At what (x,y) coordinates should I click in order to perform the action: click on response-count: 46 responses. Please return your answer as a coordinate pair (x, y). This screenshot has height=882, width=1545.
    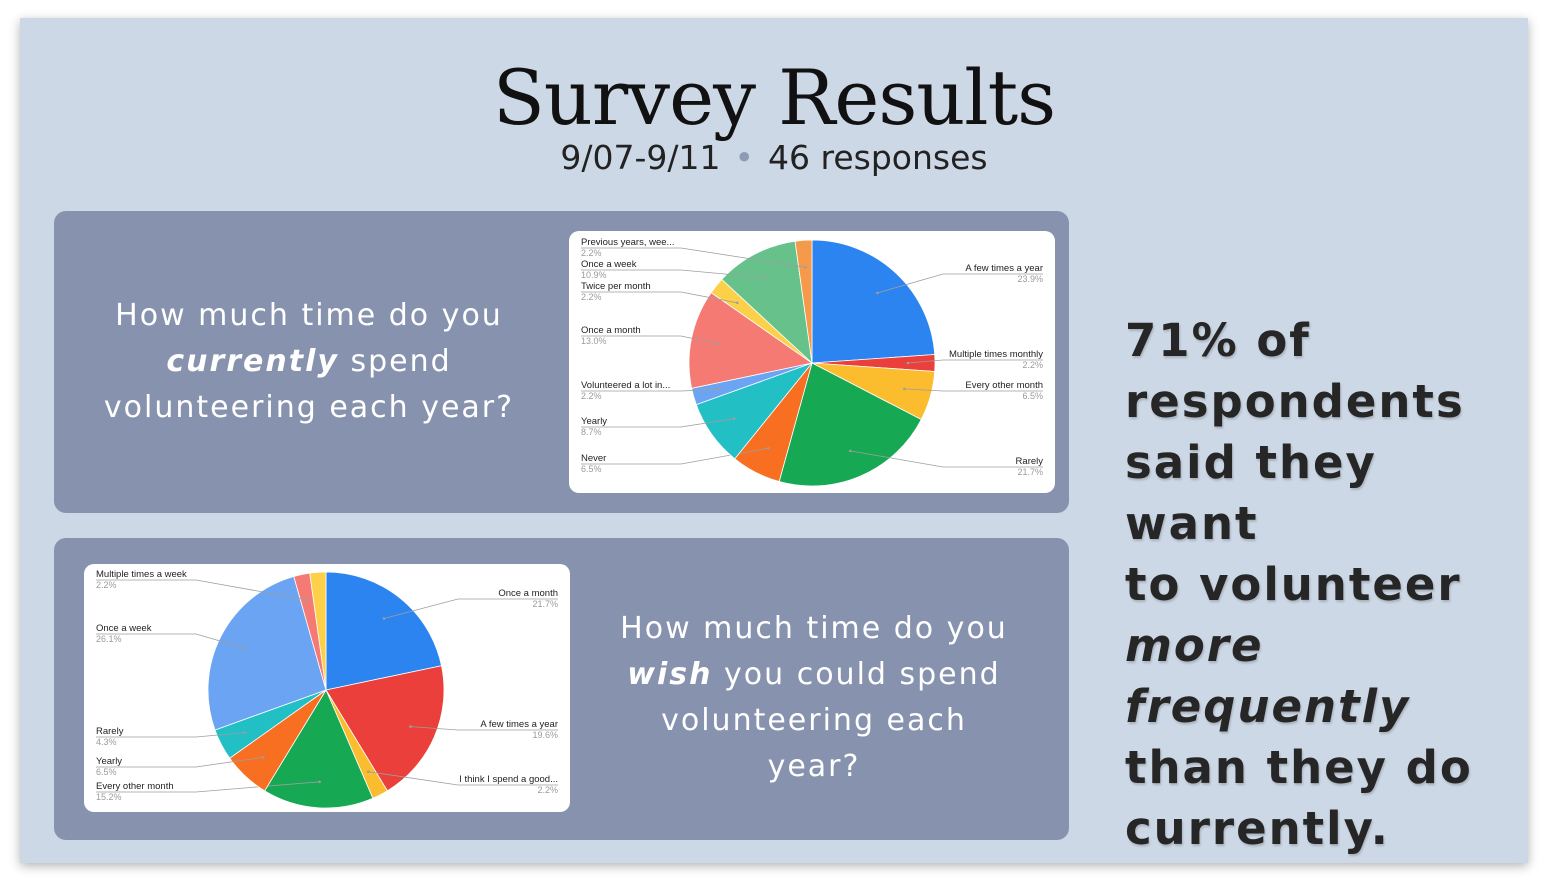
    Looking at the image, I should click on (878, 157).